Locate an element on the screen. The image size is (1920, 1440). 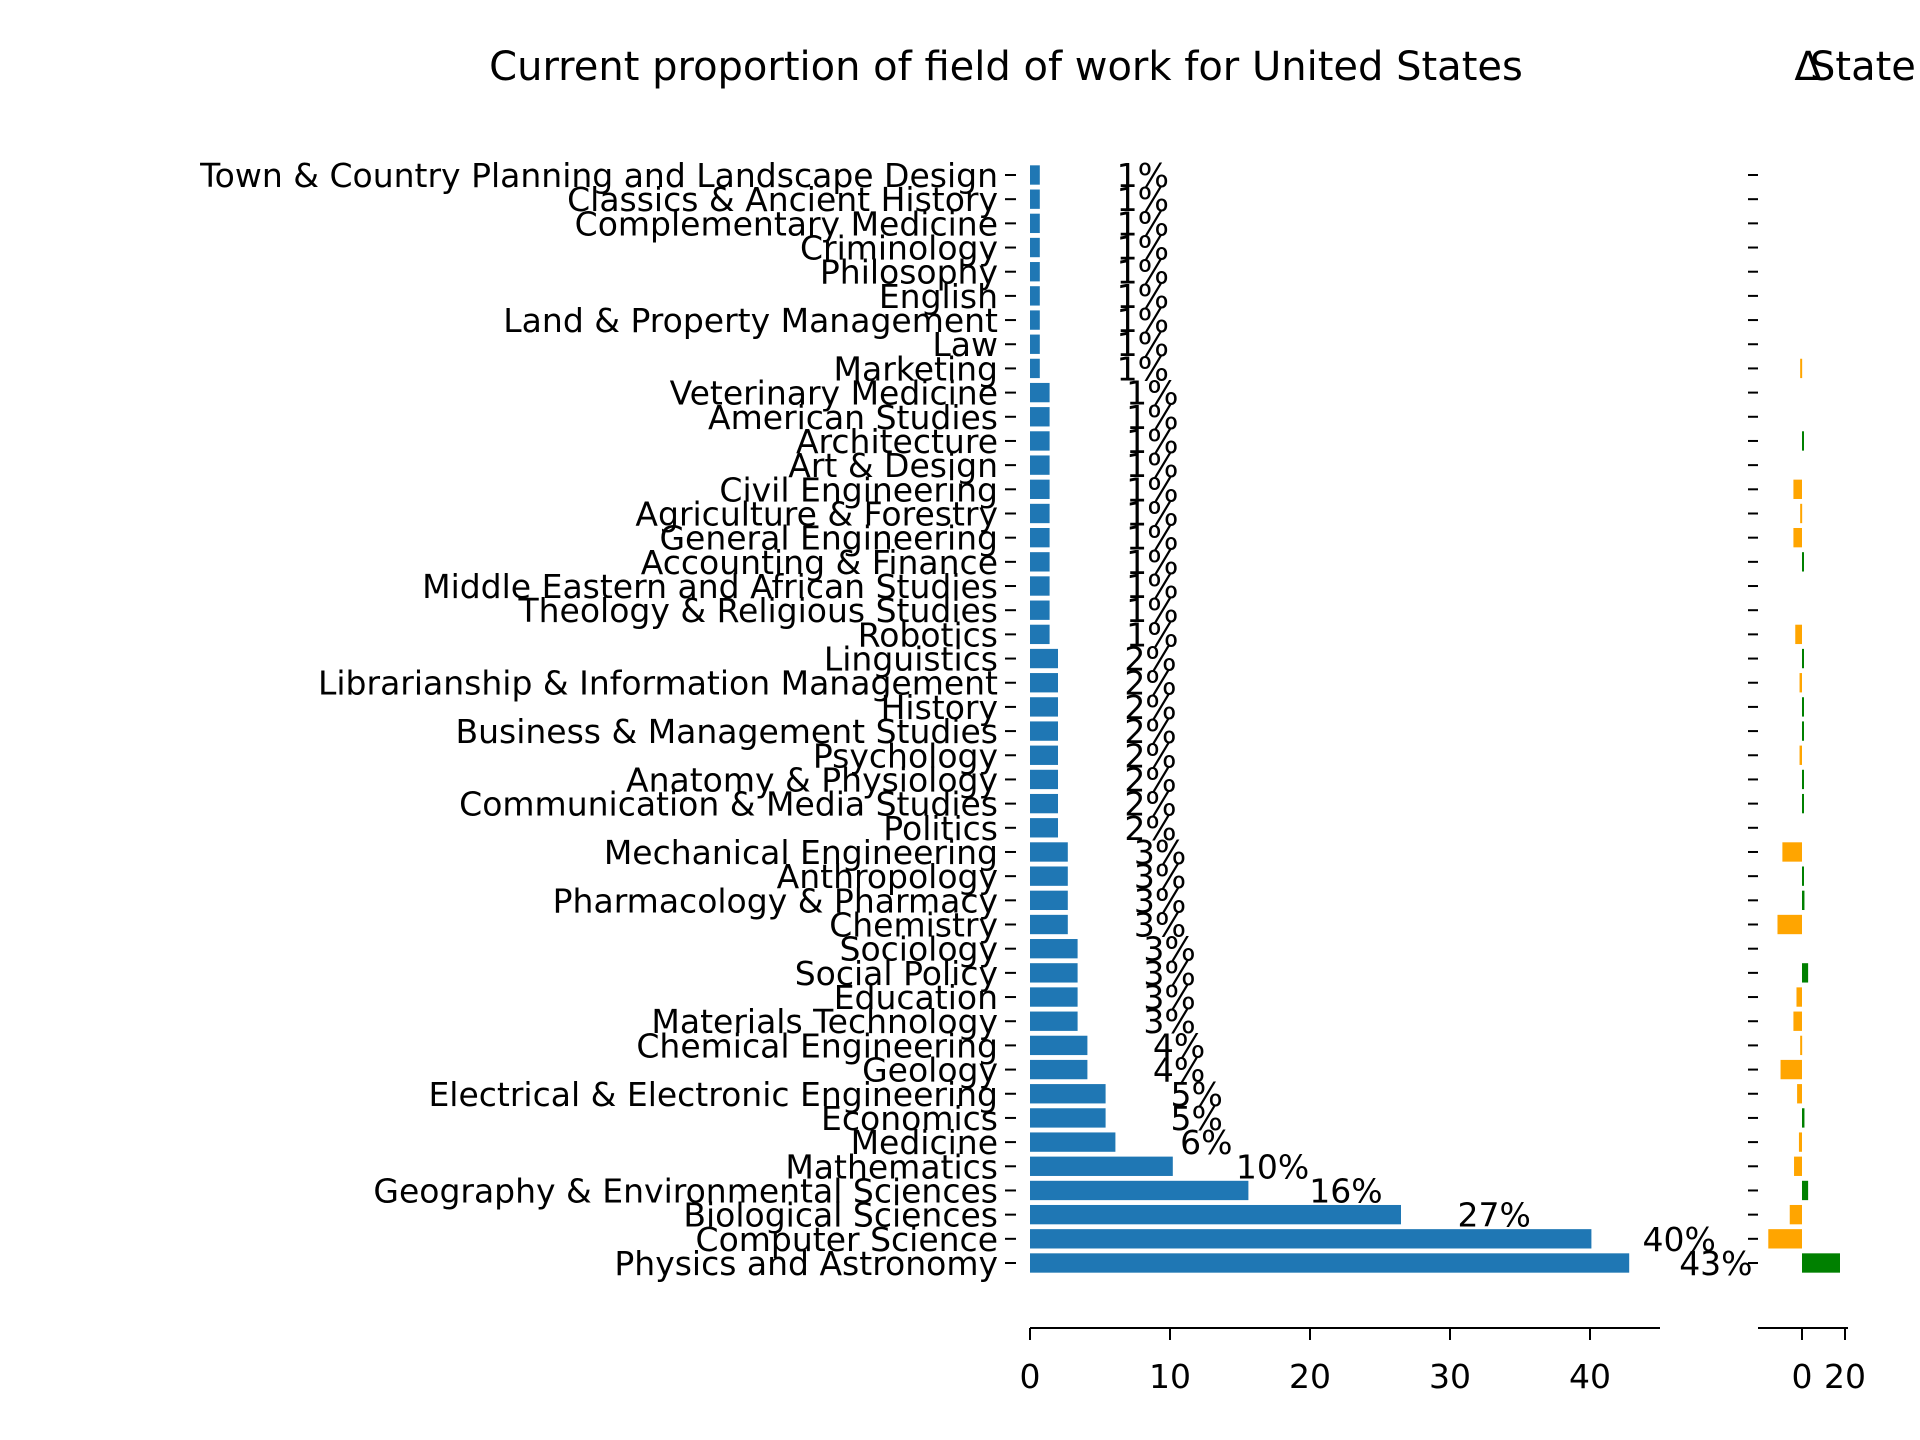
category-label: Psychology is located at coordinates (905, 755).